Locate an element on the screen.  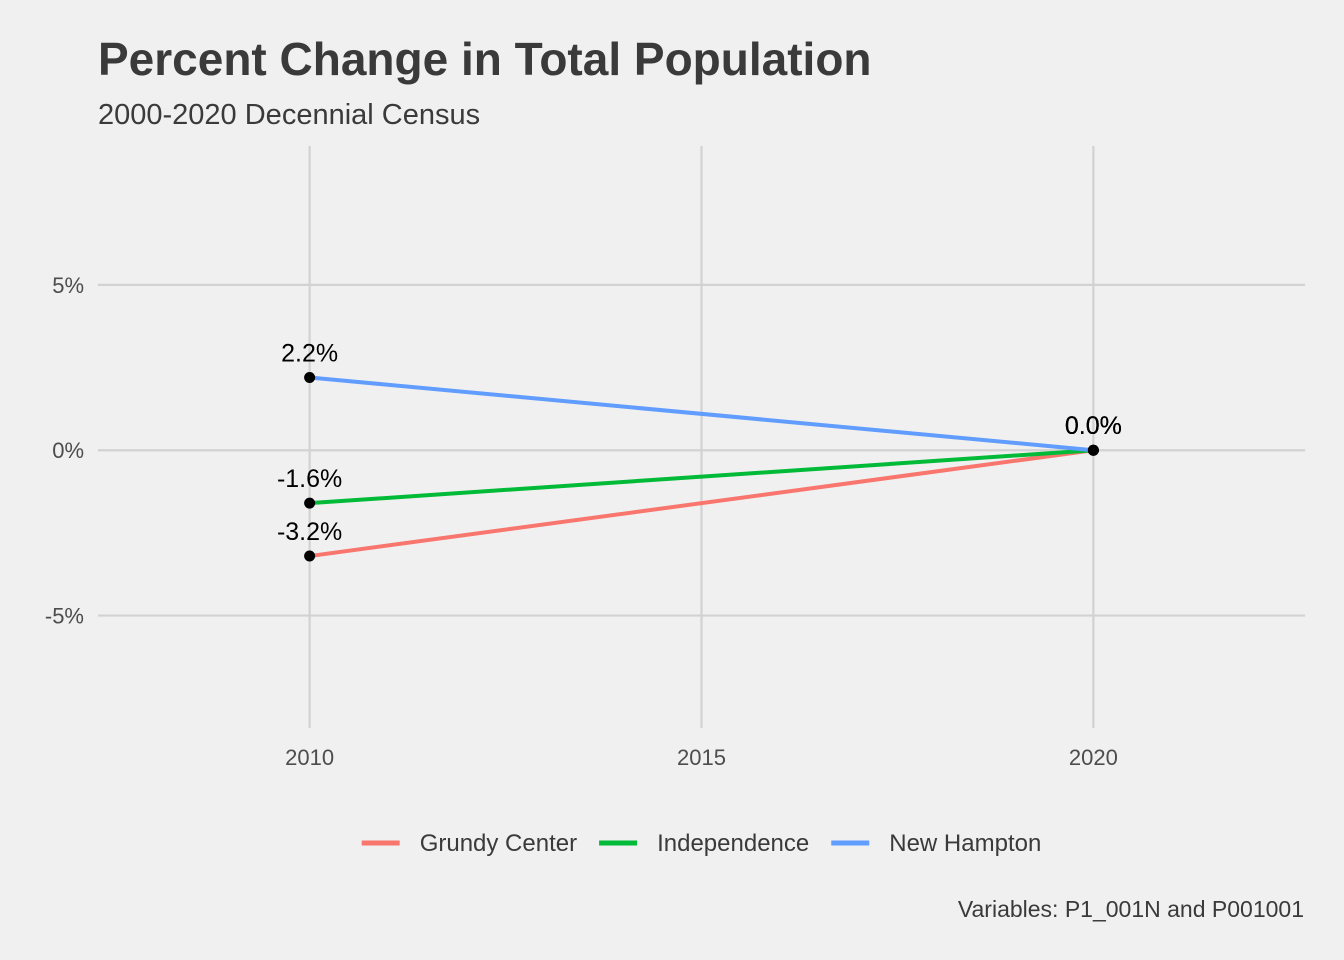
data-label-grundy-center-2020: 0.0% is located at coordinates (1093, 426).